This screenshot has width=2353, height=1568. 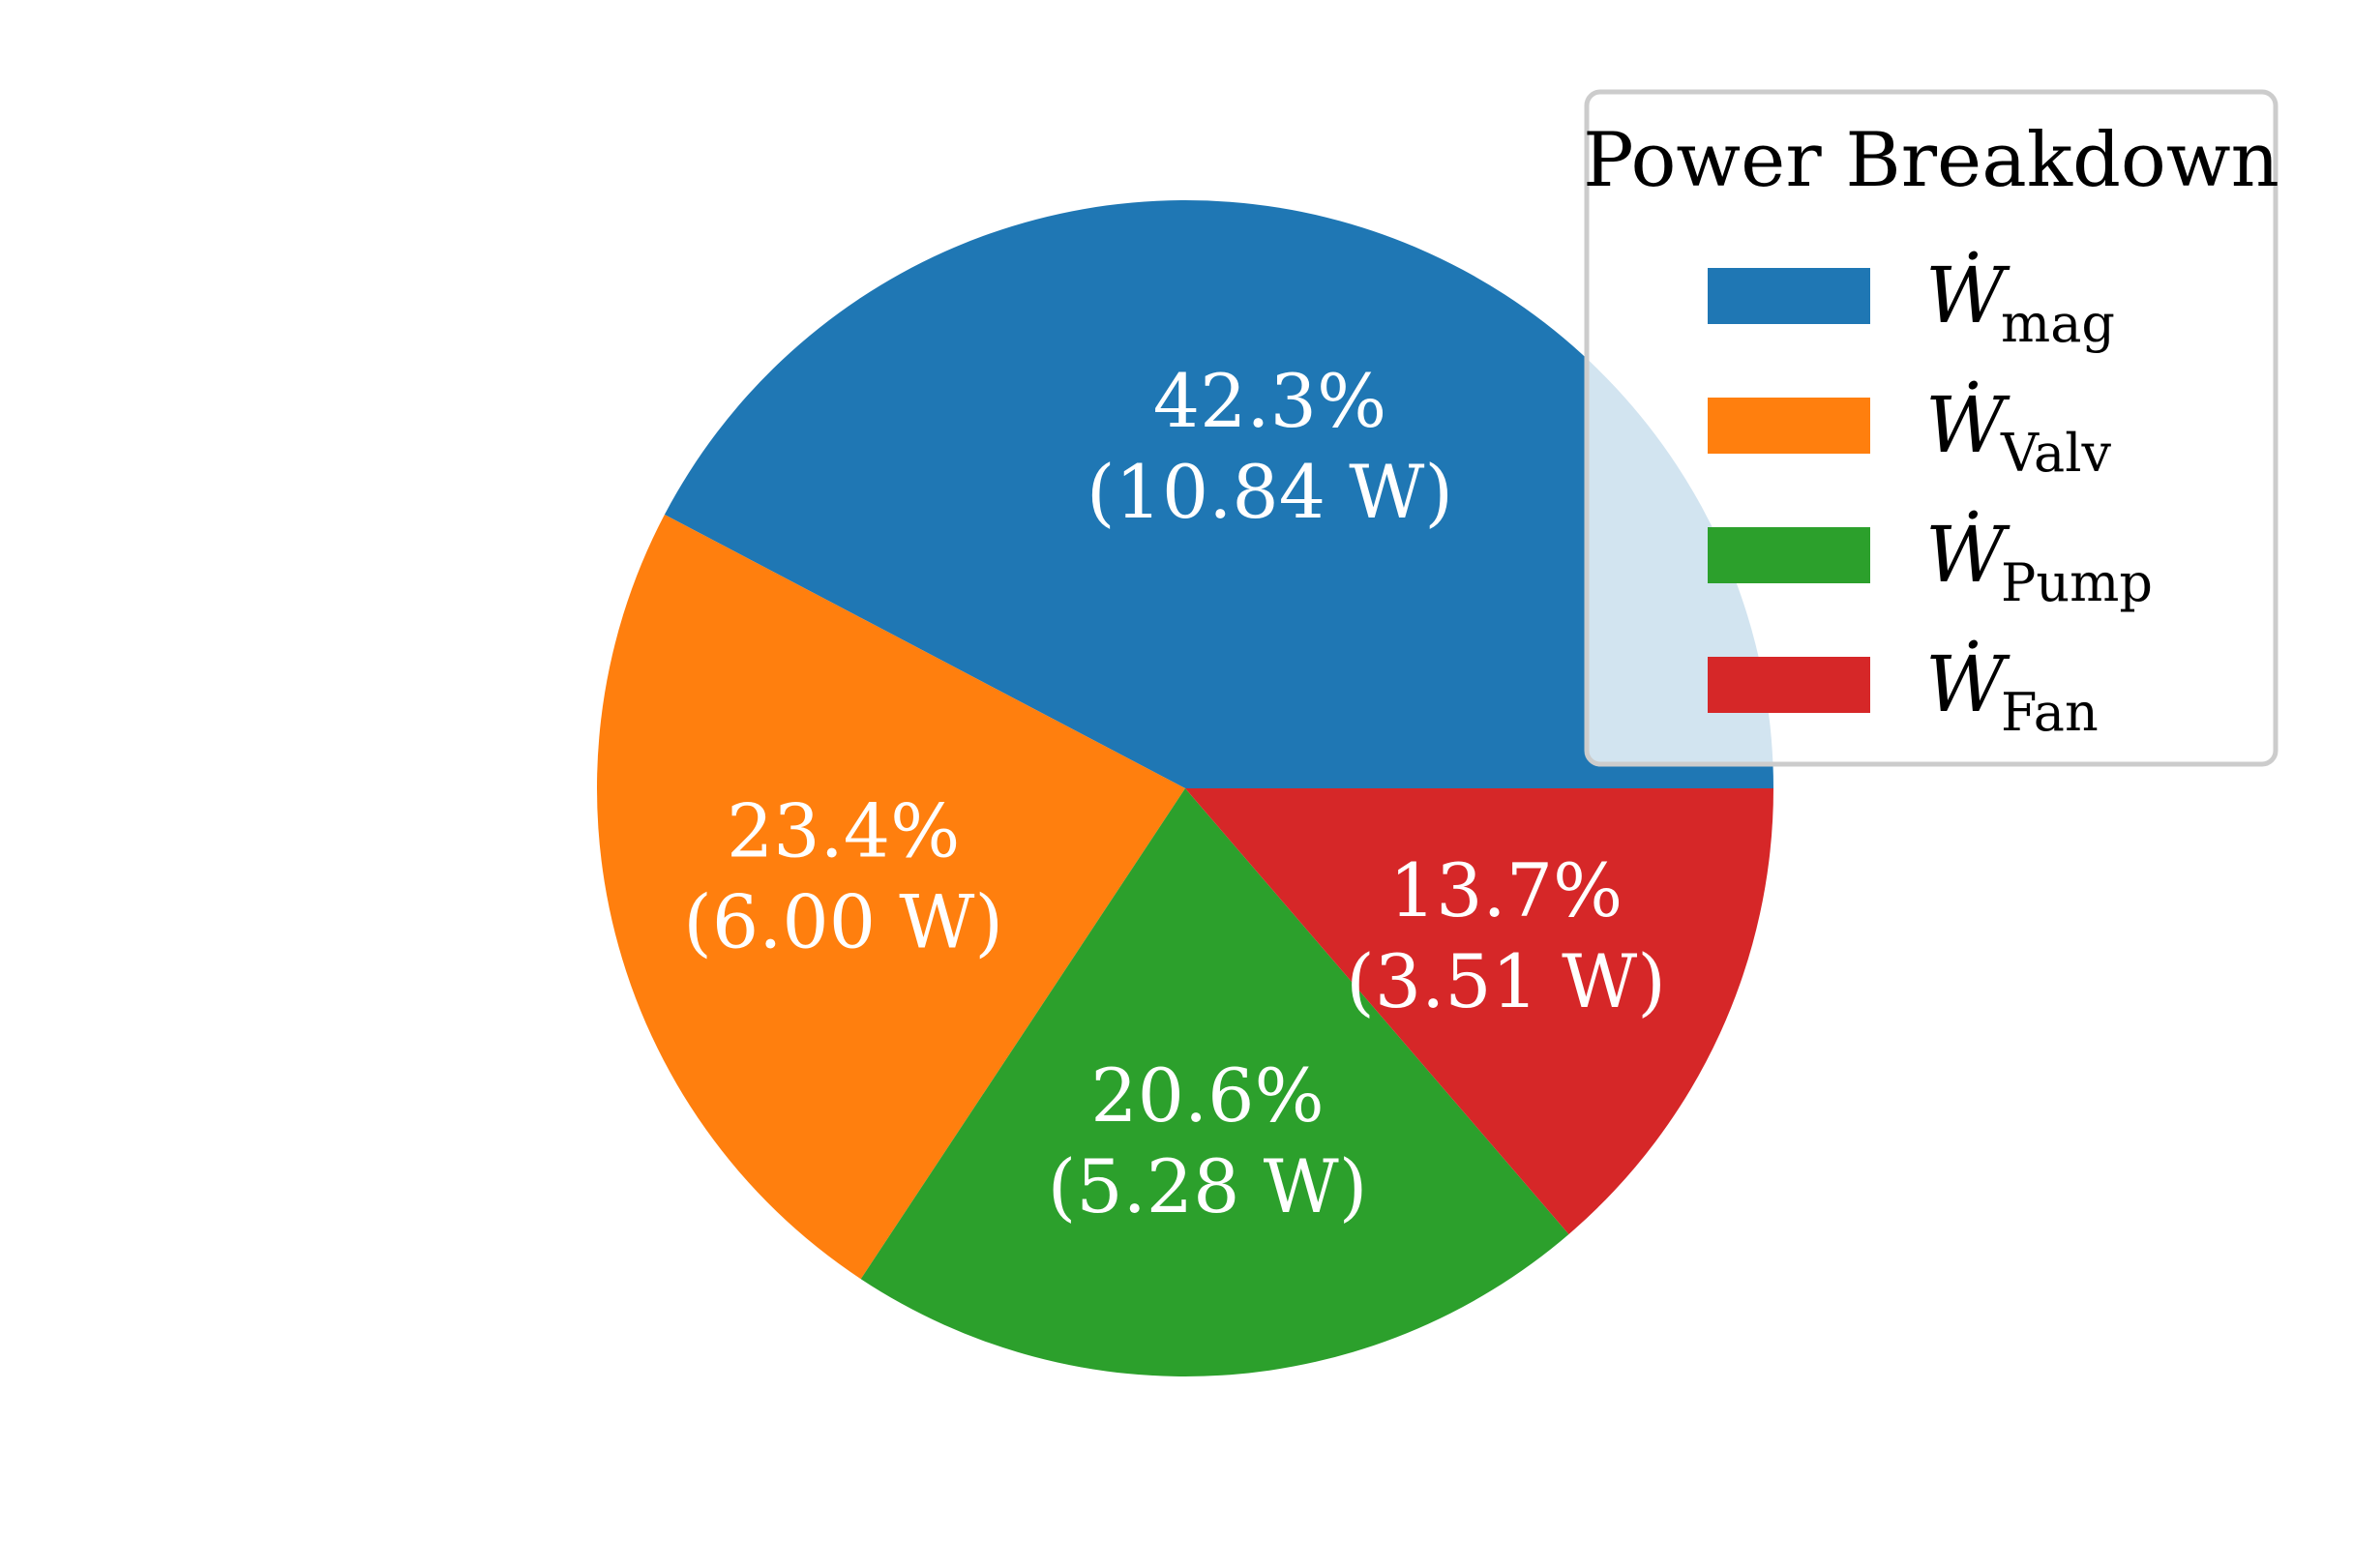 I want to click on slice-percent-label: 23.4%, so click(x=843, y=831).